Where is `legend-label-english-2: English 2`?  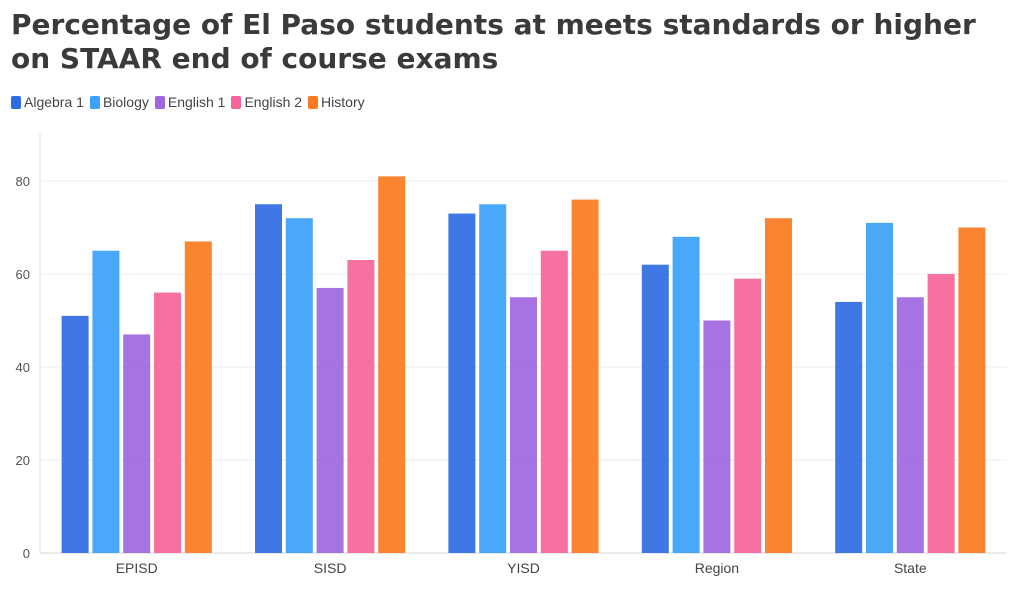 legend-label-english-2: English 2 is located at coordinates (273, 102).